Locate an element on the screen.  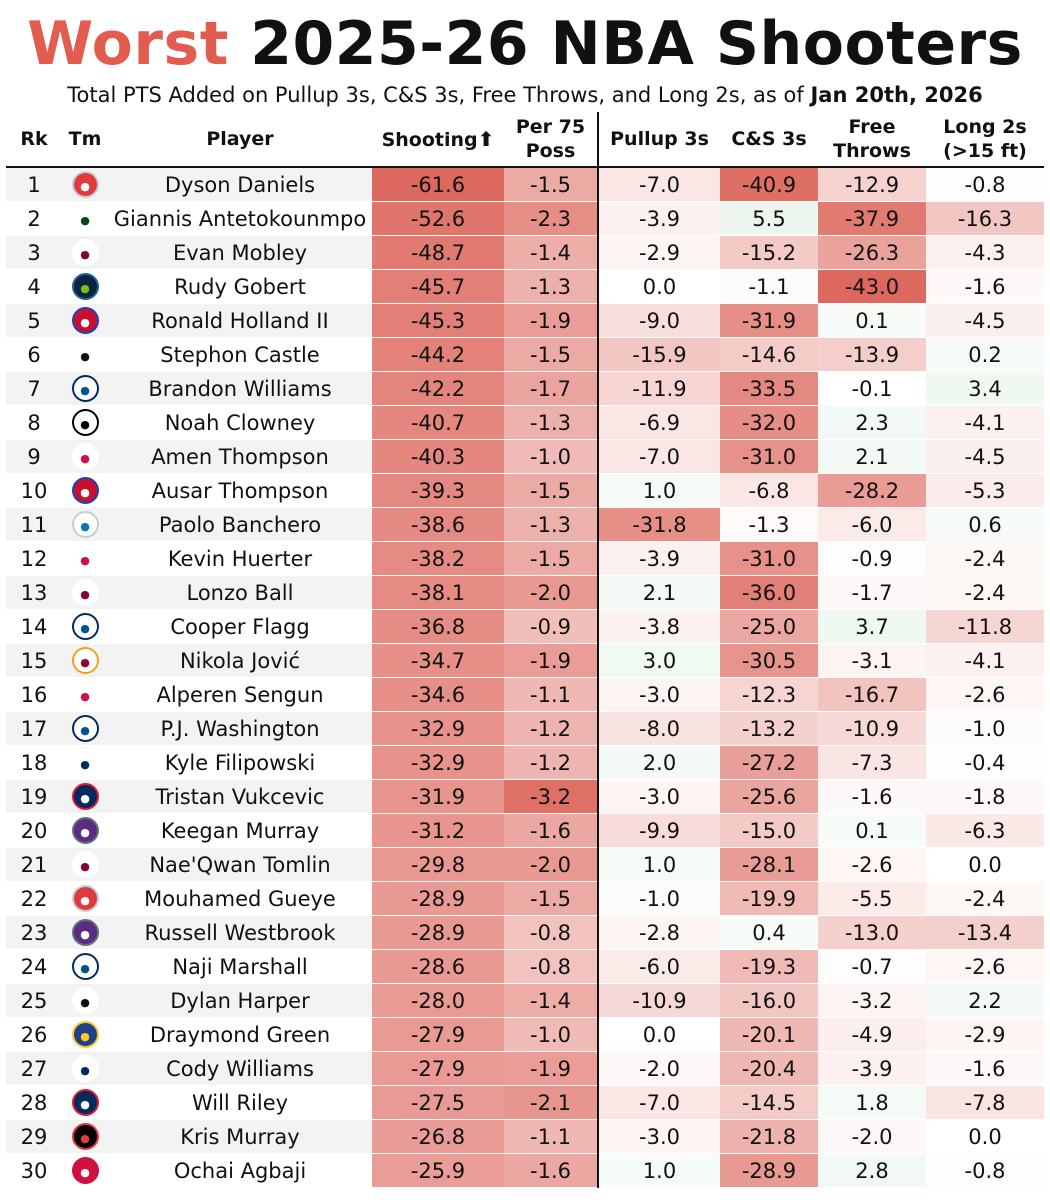
column-header-player: Player is located at coordinates (240, 140).